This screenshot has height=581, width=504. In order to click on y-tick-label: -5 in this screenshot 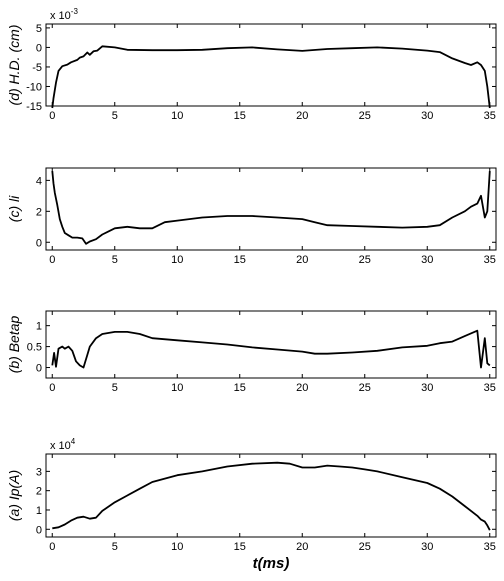, I will do `click(37, 68)`.